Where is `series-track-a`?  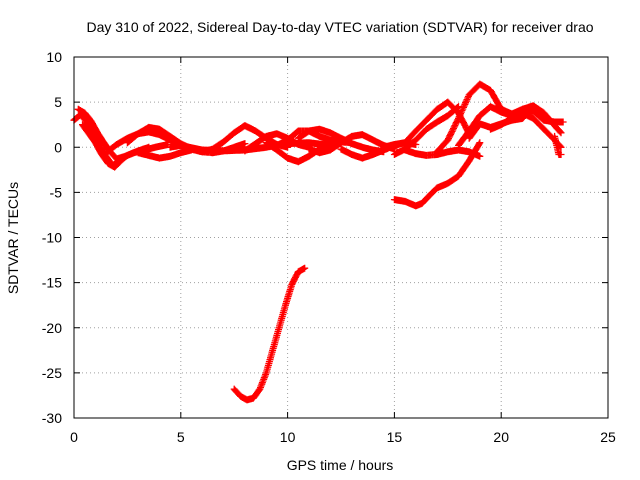 series-track-a is located at coordinates (111, 140).